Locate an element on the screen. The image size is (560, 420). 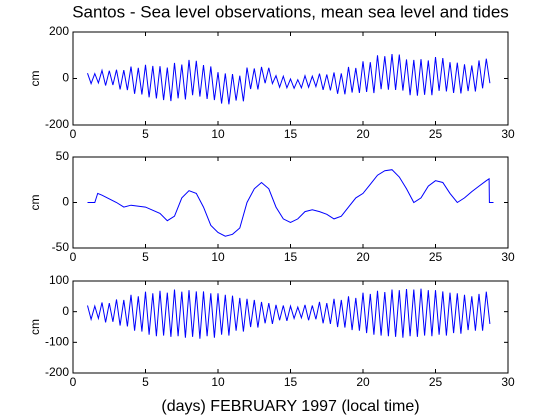
y-tick-label: 100 is located at coordinates (59, 280).